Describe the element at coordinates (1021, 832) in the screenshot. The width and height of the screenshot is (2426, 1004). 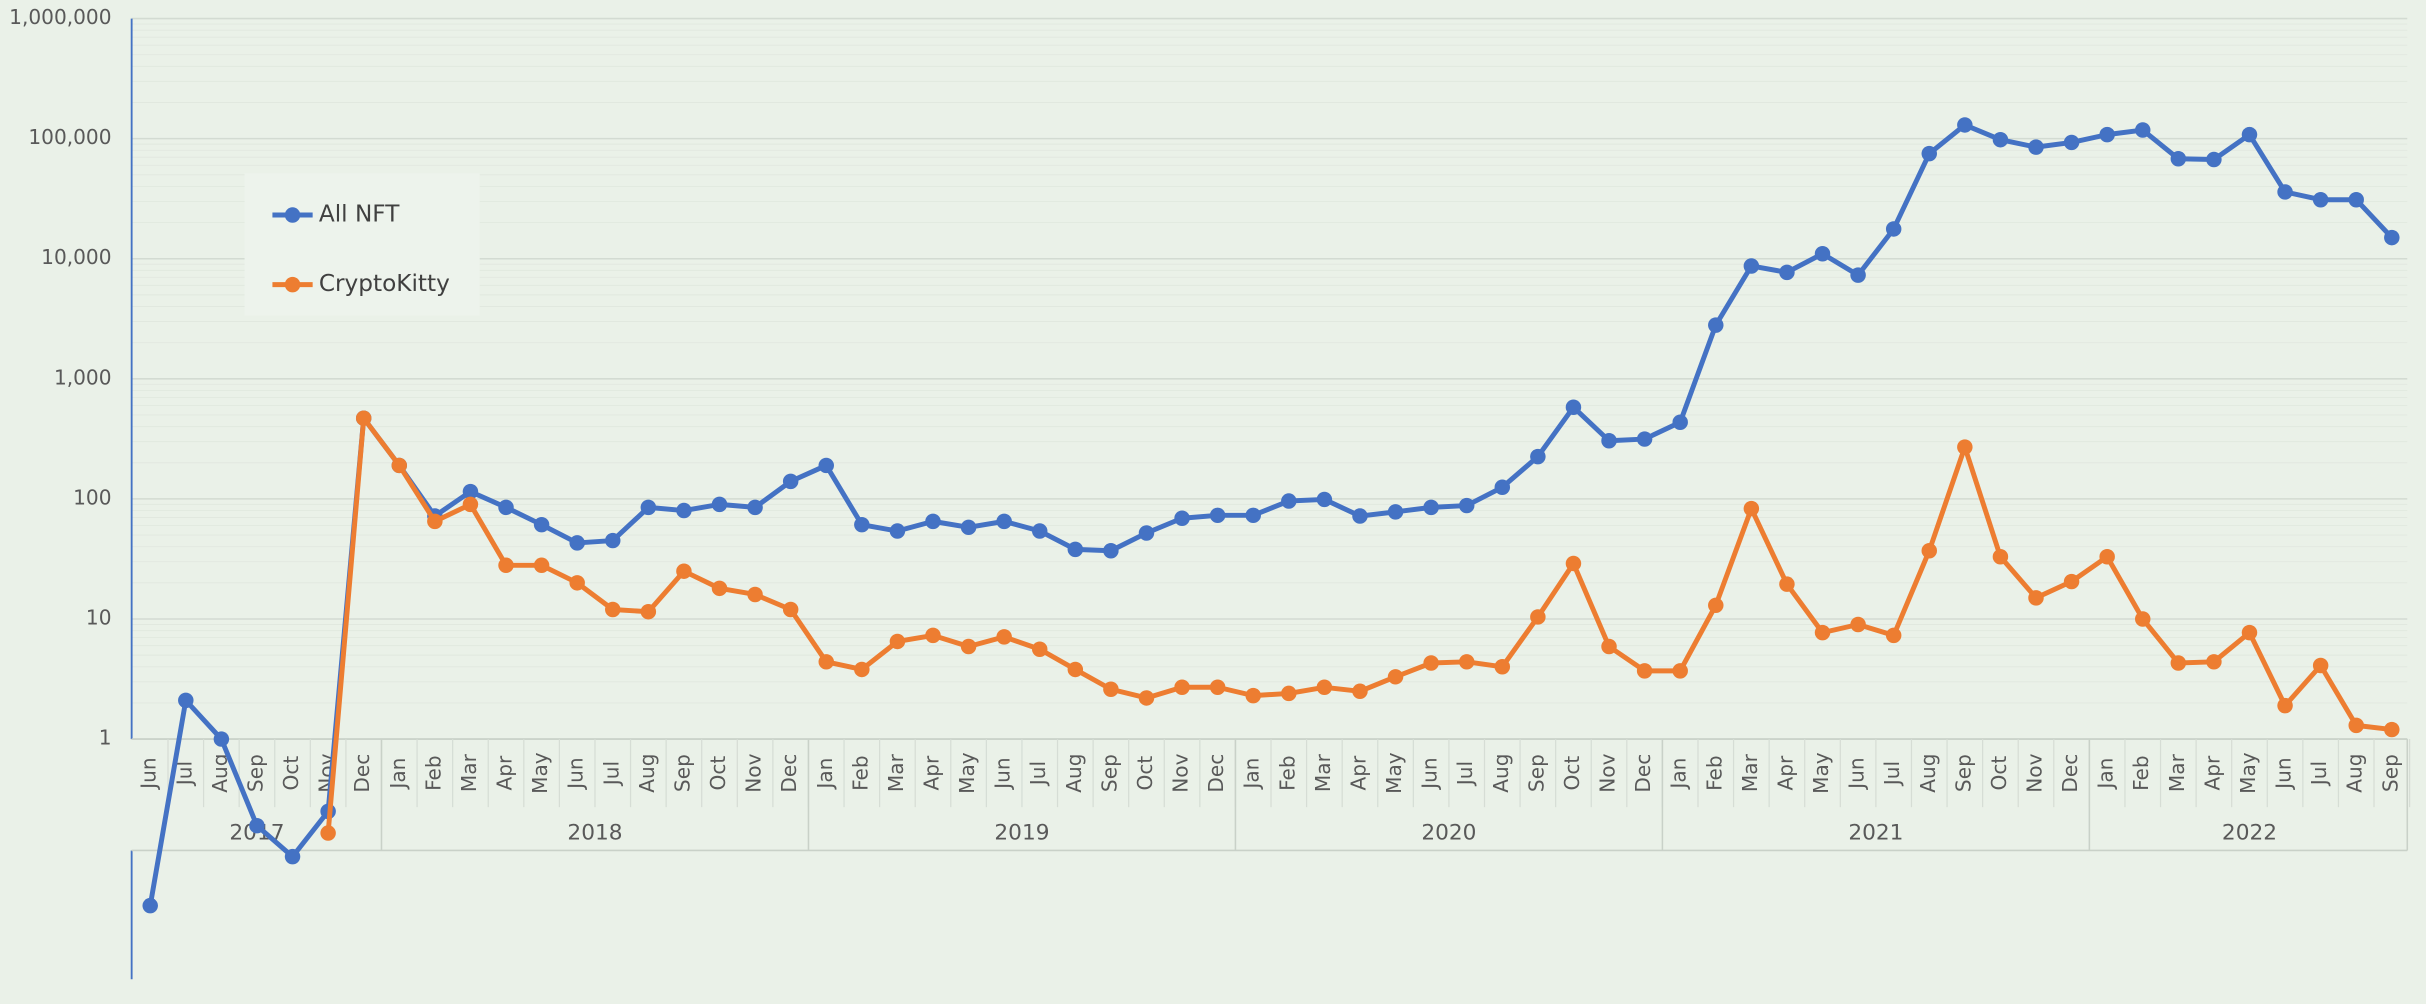
I see `x-group-label: 2019` at that location.